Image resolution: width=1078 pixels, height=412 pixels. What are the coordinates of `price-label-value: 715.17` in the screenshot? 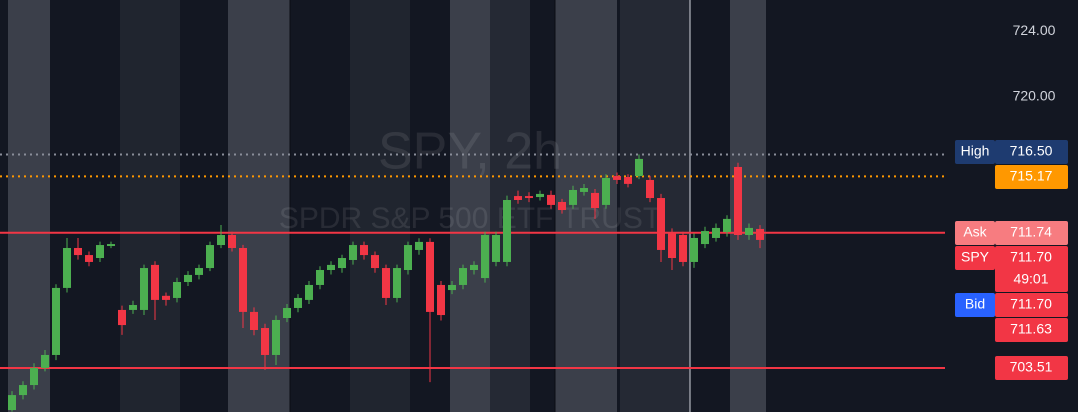 It's located at (1031, 176).